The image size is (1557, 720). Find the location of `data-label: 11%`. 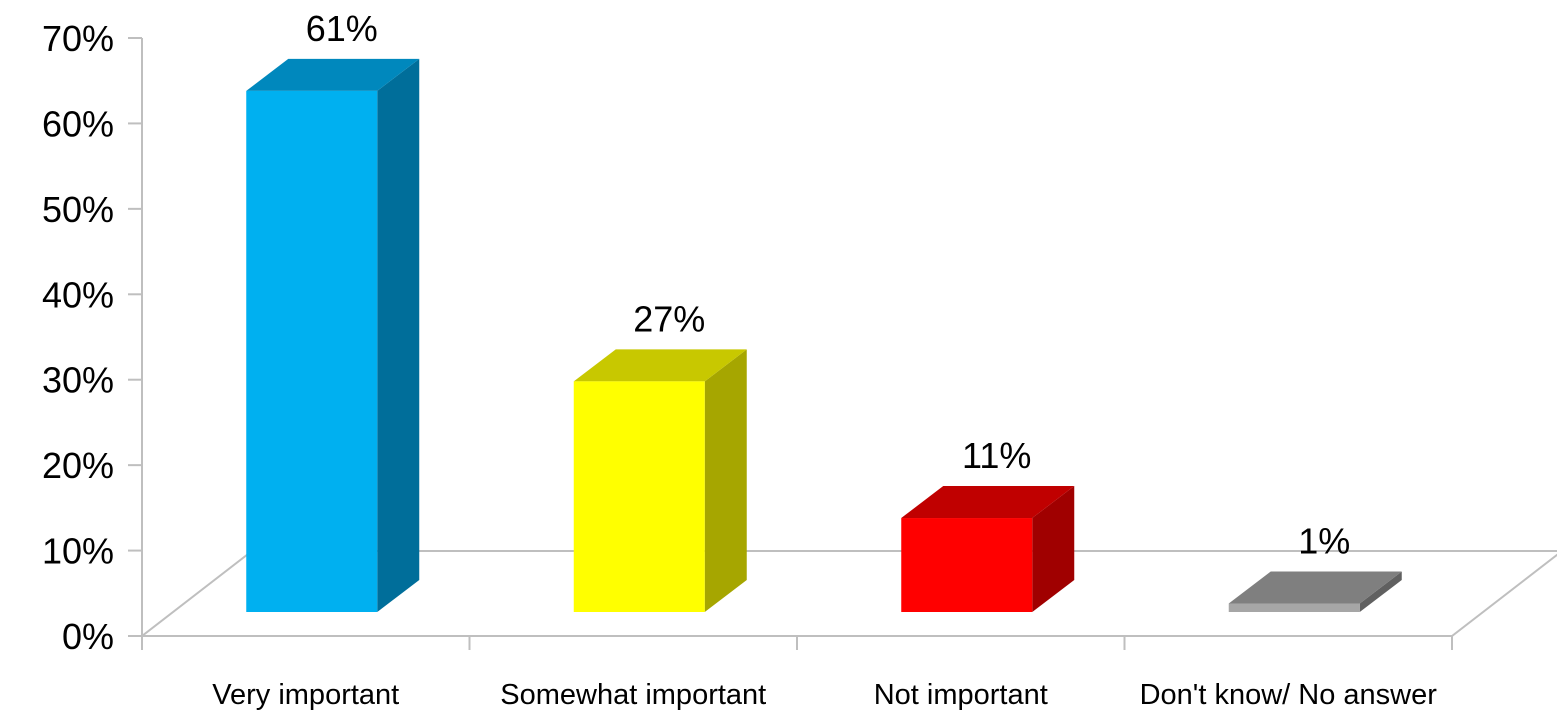

data-label: 11% is located at coordinates (996, 455).